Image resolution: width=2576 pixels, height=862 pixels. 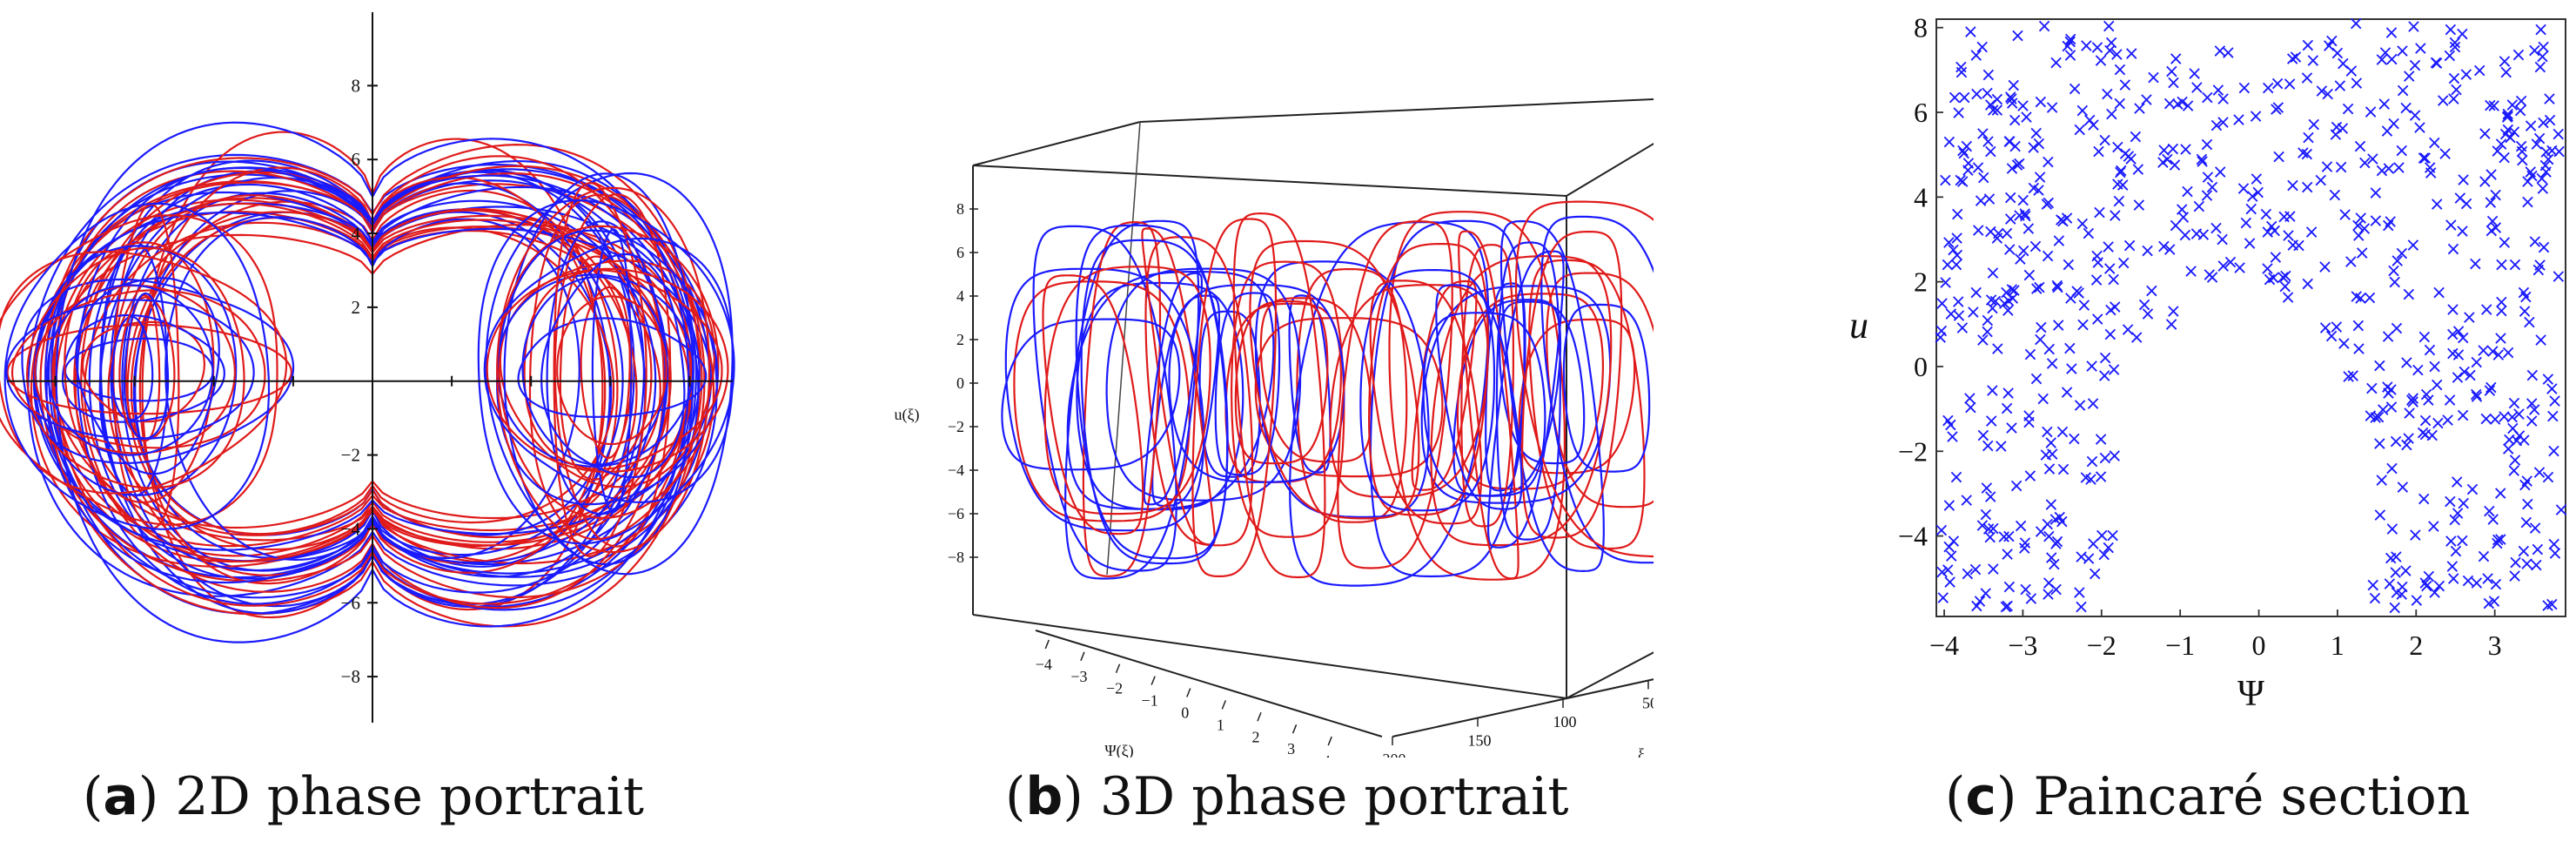 I want to click on psi-tick-label-3d: −1, so click(x=1150, y=701).